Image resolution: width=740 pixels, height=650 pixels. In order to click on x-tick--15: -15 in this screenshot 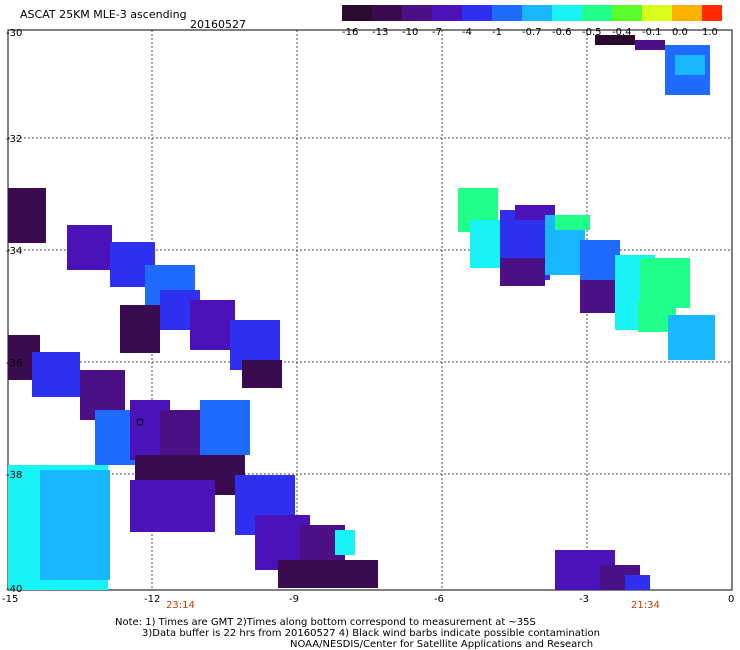, I will do `click(10, 599)`.